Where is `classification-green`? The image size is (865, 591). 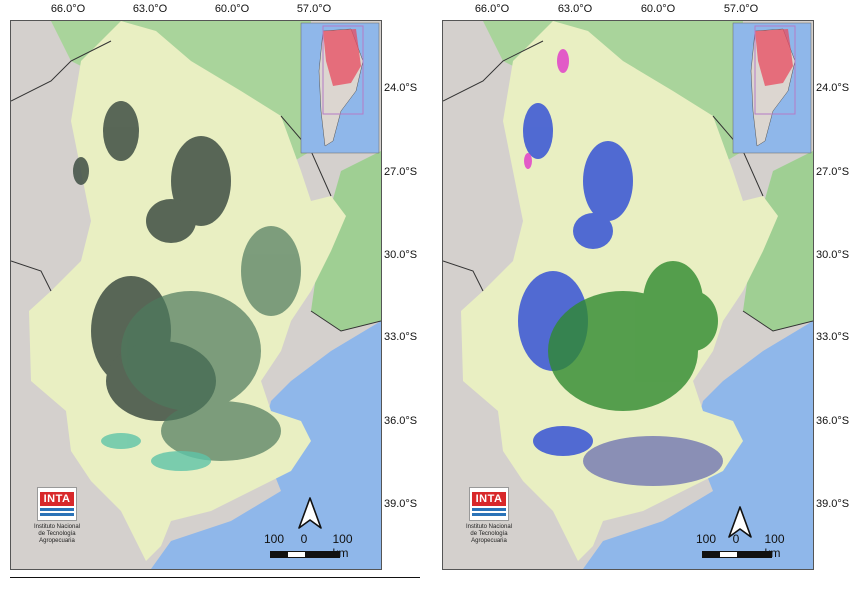
classification-green is located at coordinates (633, 336).